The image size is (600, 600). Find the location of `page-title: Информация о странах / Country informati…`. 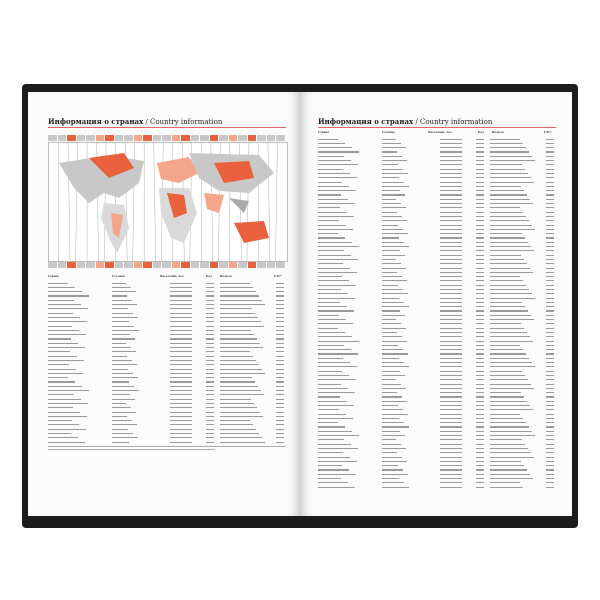

page-title: Информация о странах / Country informati… is located at coordinates (437, 122).